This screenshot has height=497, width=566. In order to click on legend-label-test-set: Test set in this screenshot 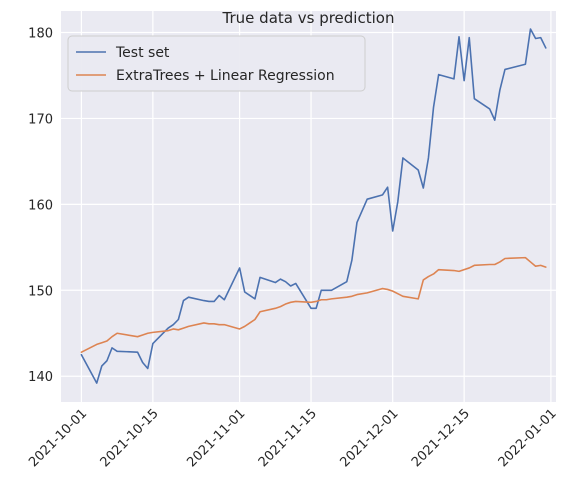, I will do `click(142, 53)`.